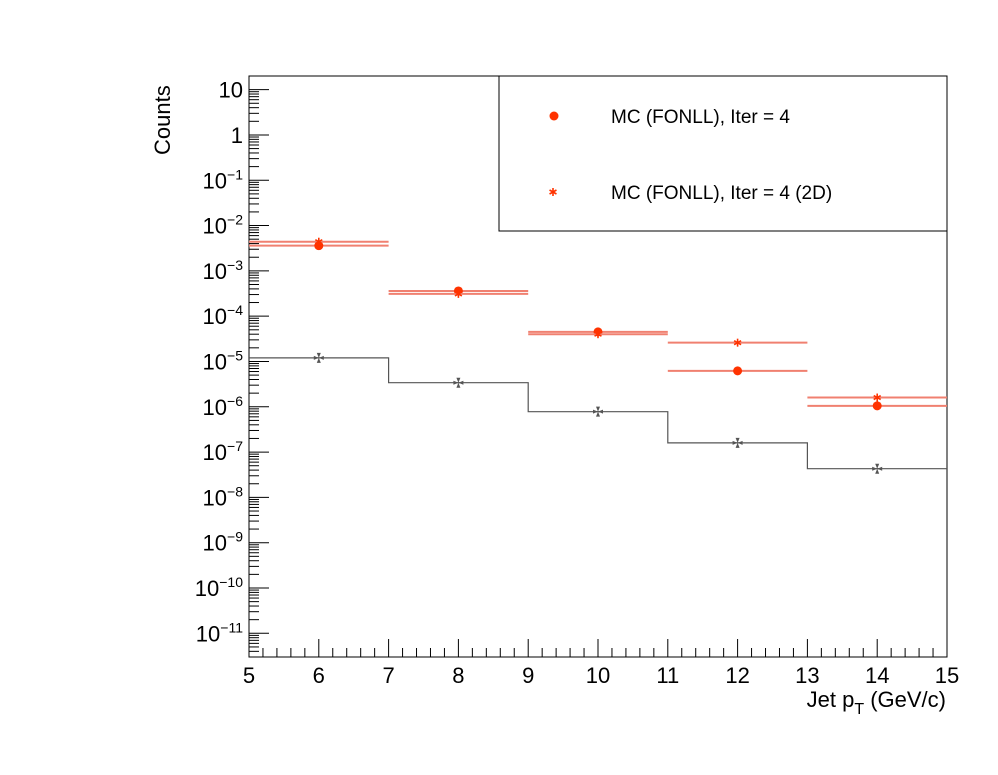  What do you see at coordinates (737, 675) in the screenshot?
I see `x-tick-label: 12` at bounding box center [737, 675].